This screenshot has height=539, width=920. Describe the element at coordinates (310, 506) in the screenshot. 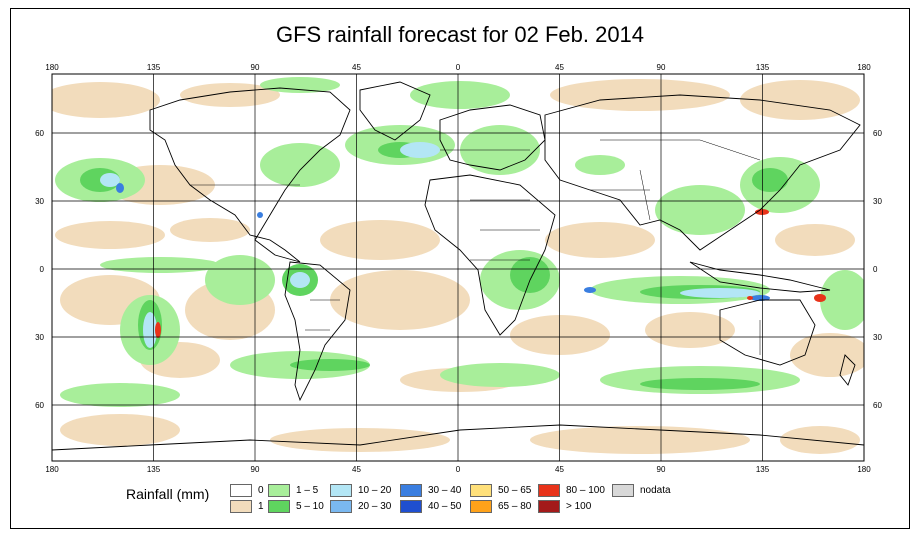

I see `legend-label: 5 – 10` at that location.